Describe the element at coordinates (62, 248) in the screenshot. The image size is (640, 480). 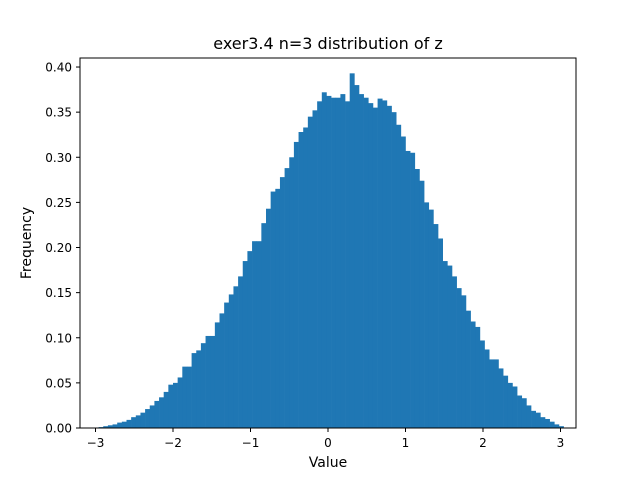
I see `y-axis-ticks: 0.00 0.05 0.10 0.15 0.20 0.25 0.30 0.35 0.40` at that location.